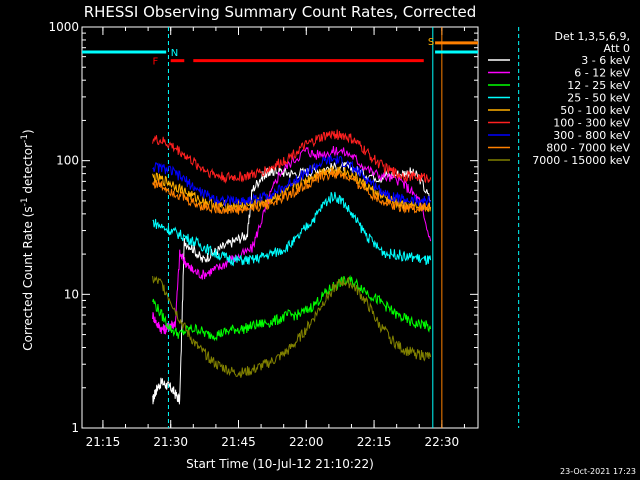  What do you see at coordinates (280, 464) in the screenshot?
I see `x-axis-label: Start Time (10-Jul-12 21:10:22)` at bounding box center [280, 464].